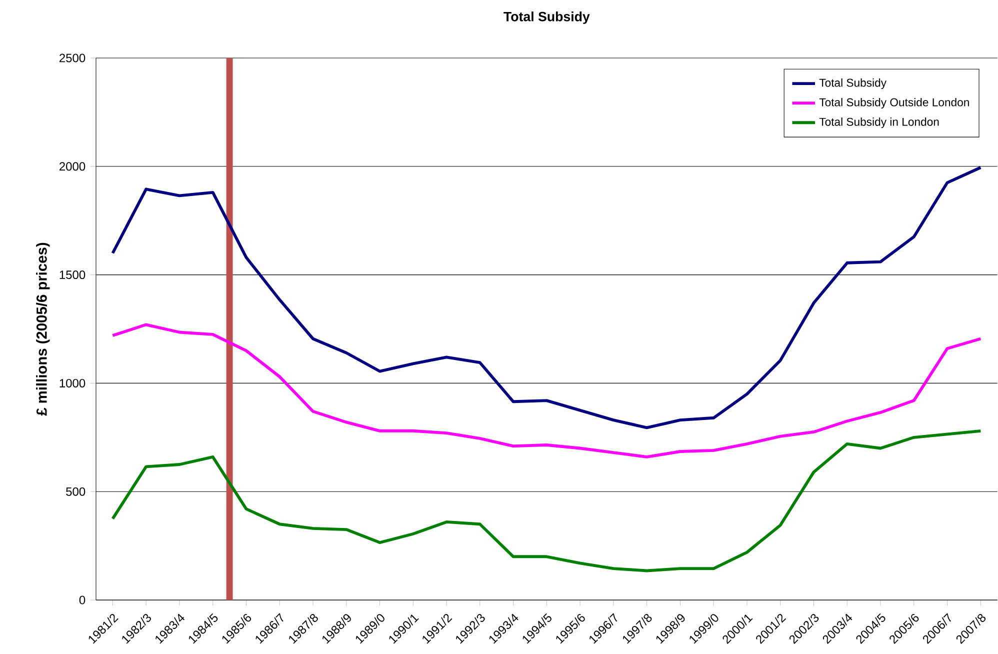  Describe the element at coordinates (82, 600) in the screenshot. I see `y-tick-label: 0` at that location.